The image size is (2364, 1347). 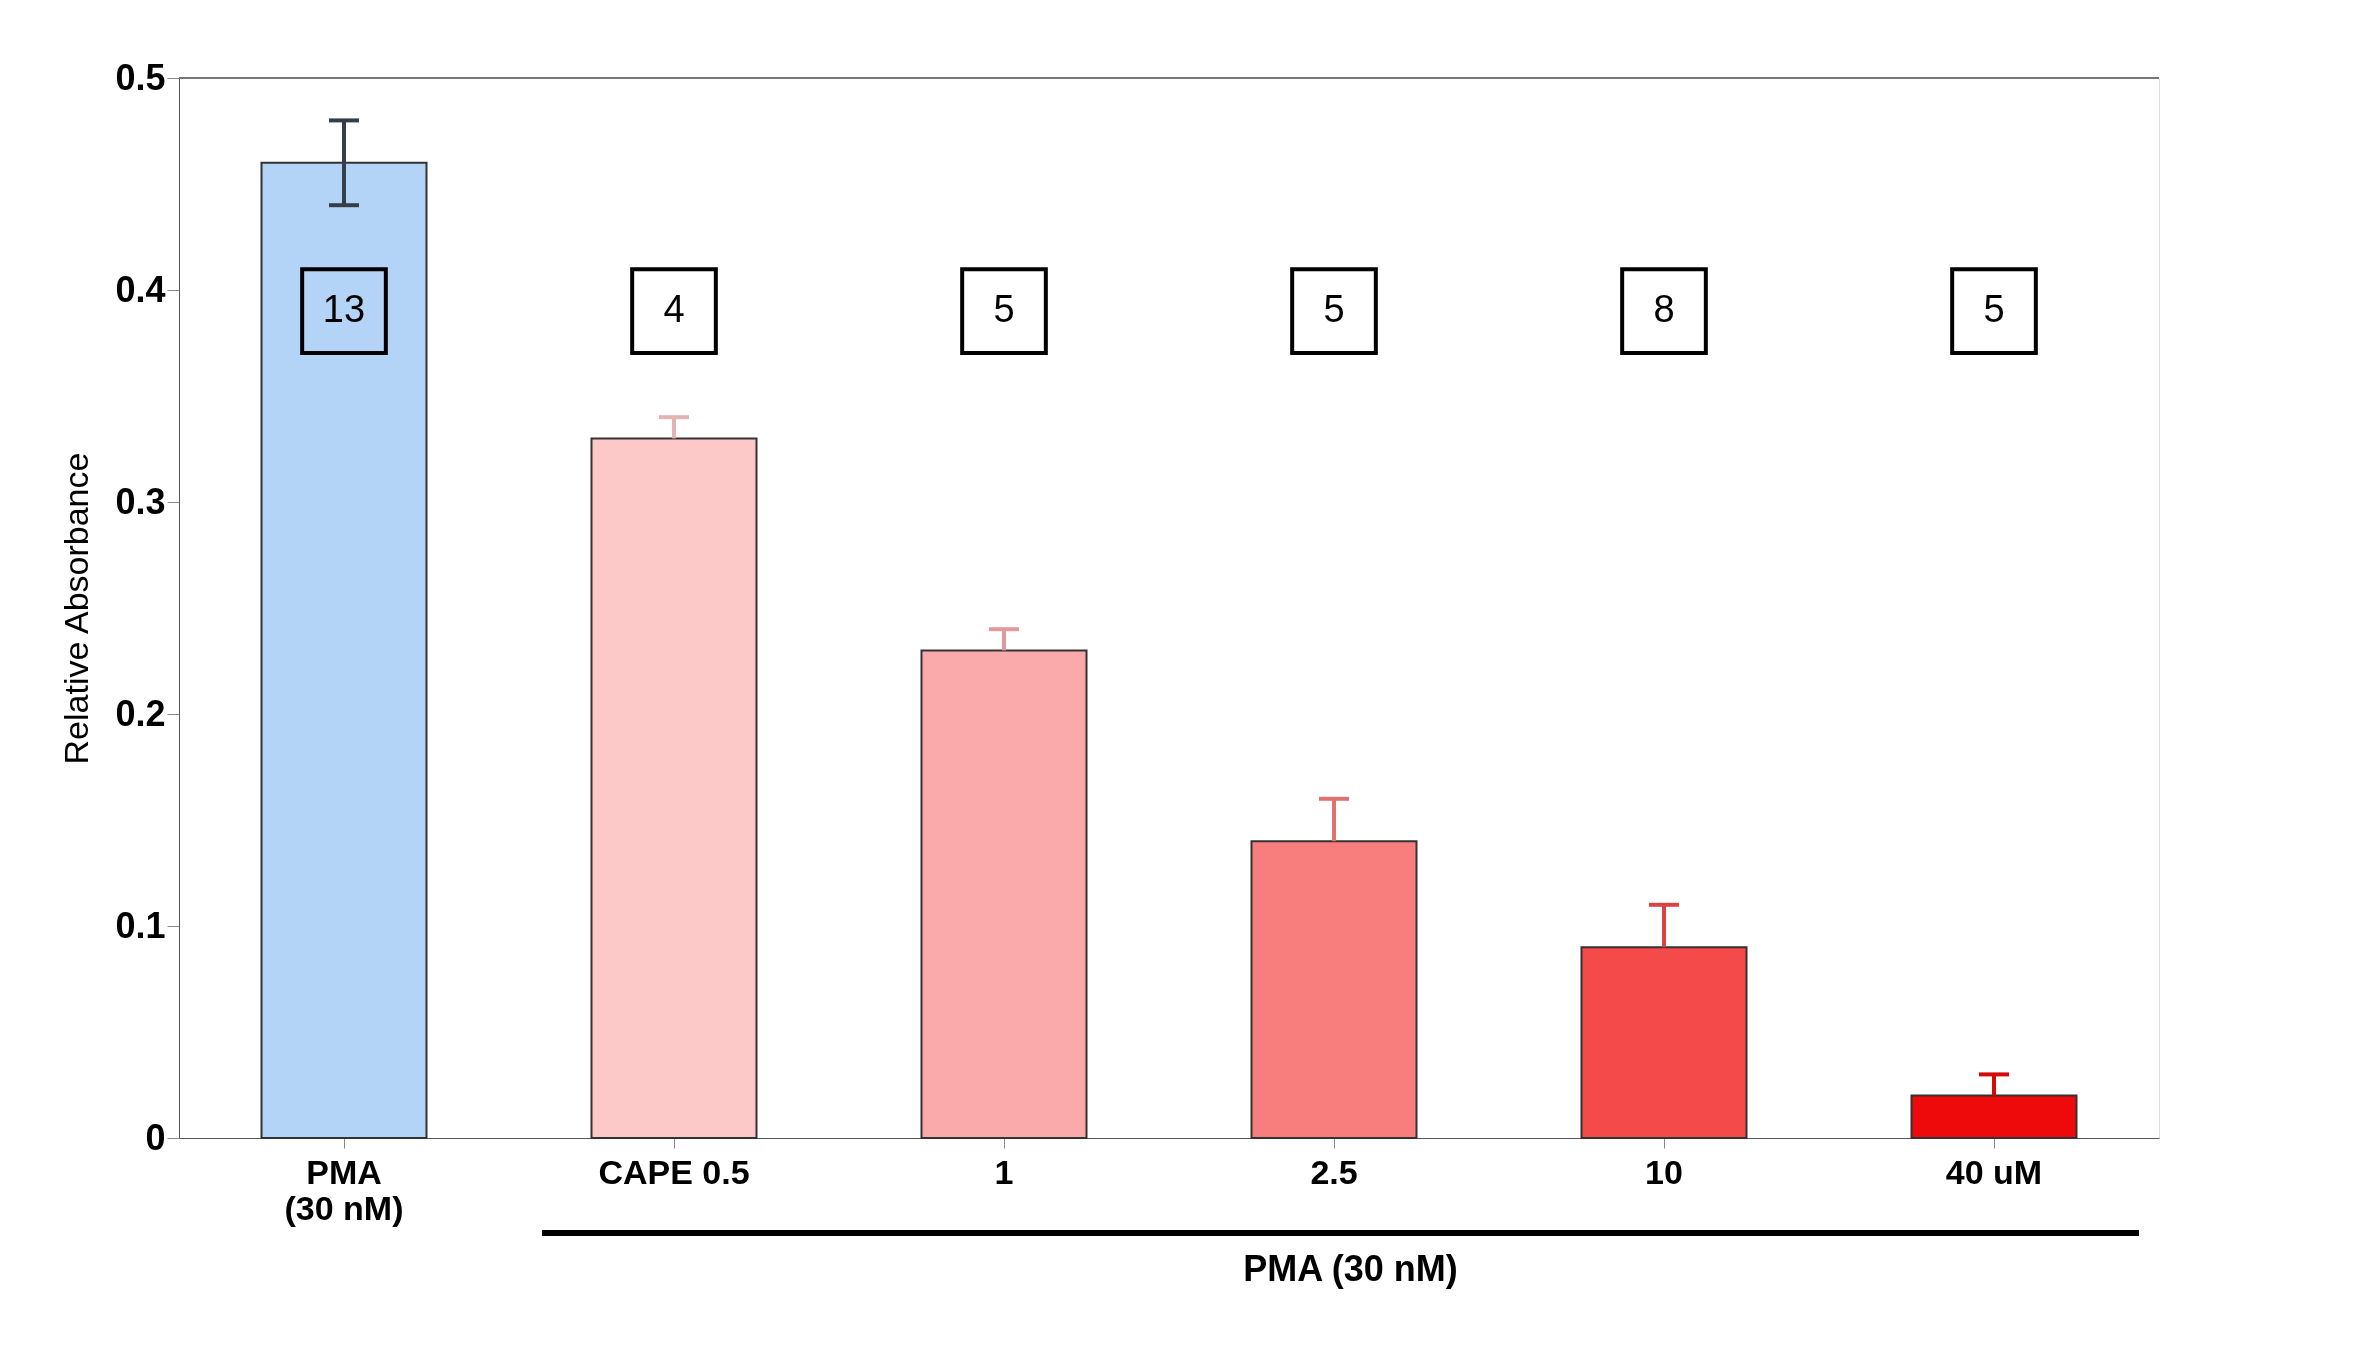 What do you see at coordinates (140, 713) in the screenshot?
I see `y-tick-label: 0.2` at bounding box center [140, 713].